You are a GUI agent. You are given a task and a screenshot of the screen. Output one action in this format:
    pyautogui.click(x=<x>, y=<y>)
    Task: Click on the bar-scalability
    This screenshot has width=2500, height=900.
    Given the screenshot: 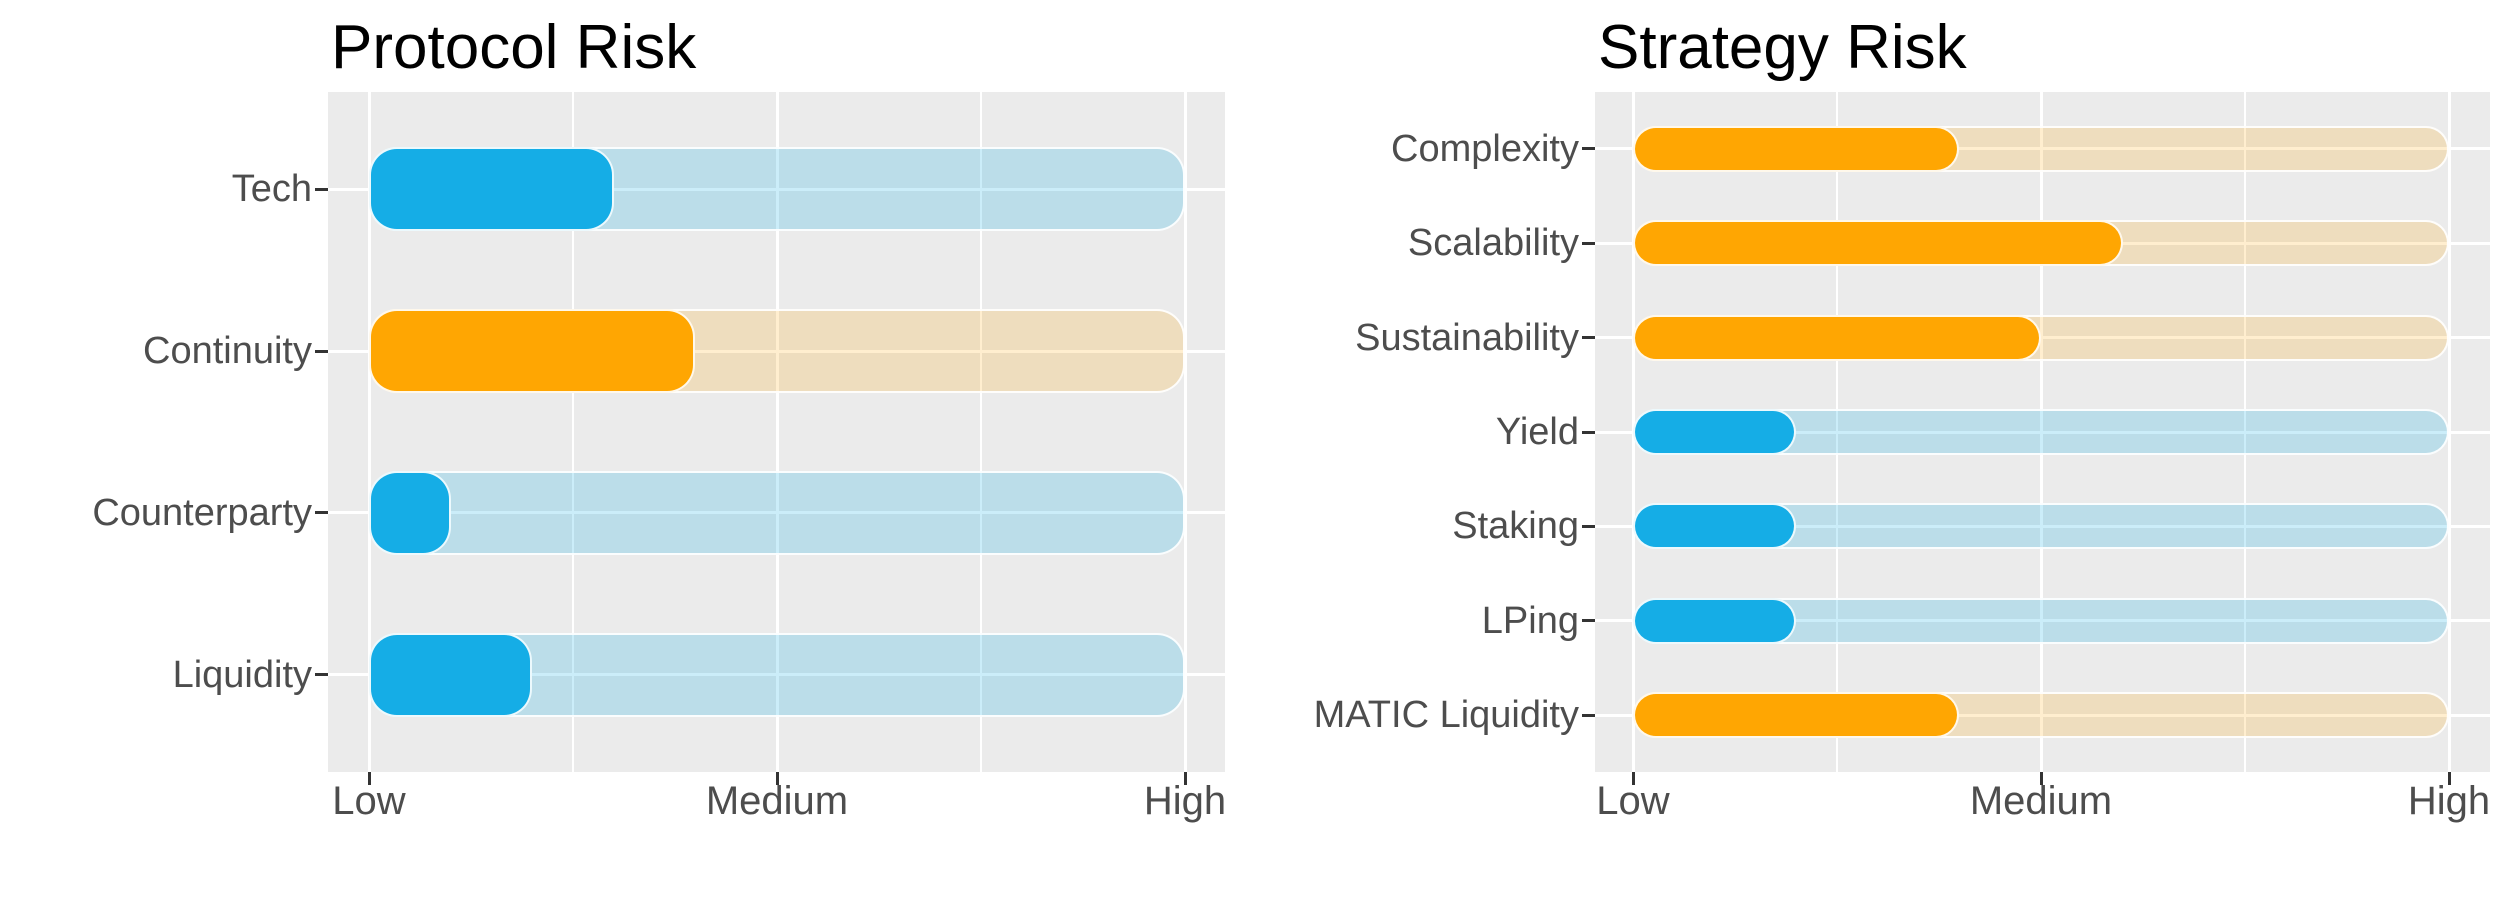 What is the action you would take?
    pyautogui.click(x=1878, y=243)
    